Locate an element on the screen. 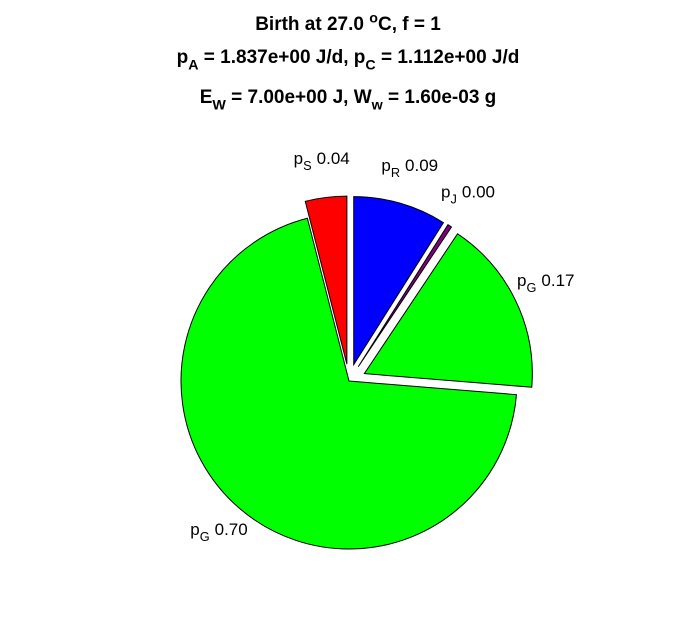 The width and height of the screenshot is (696, 618). text-run: C is located at coordinates (370, 66).